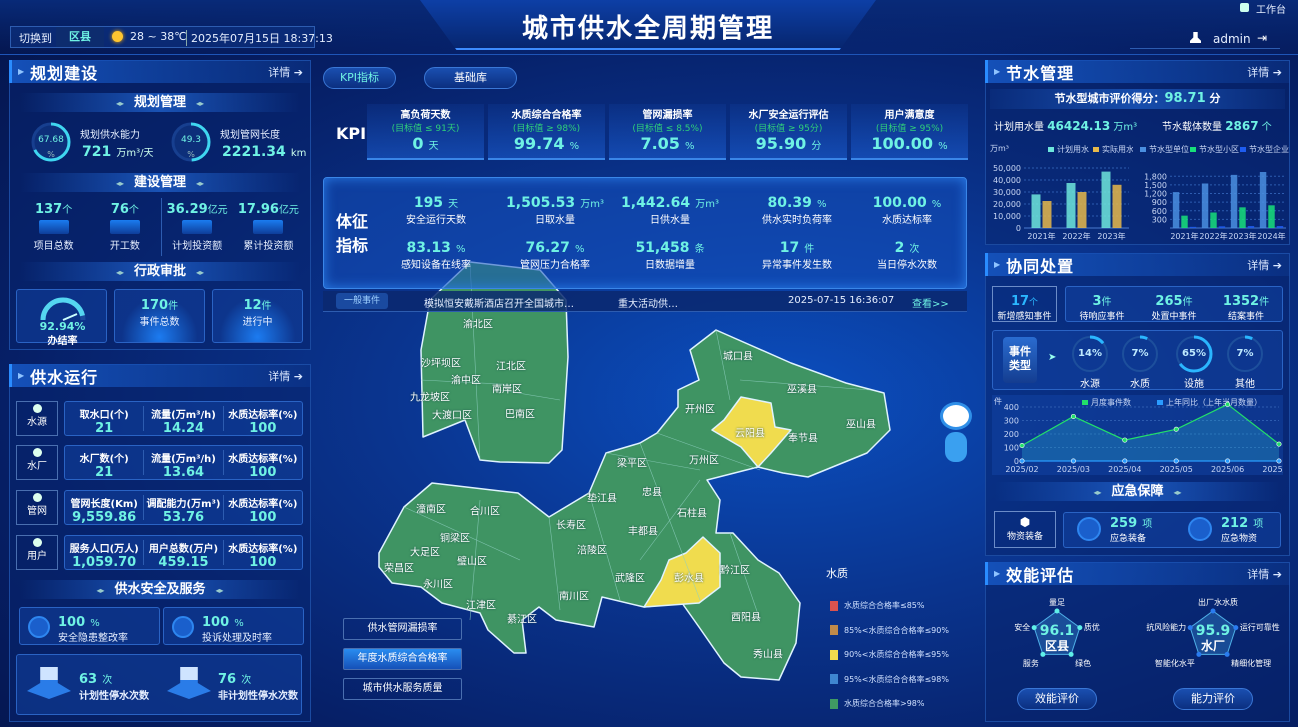 The width and height of the screenshot is (1298, 727). What do you see at coordinates (670, 255) in the screenshot?
I see `vital-metric: 51,458 条日数据增量` at bounding box center [670, 255].